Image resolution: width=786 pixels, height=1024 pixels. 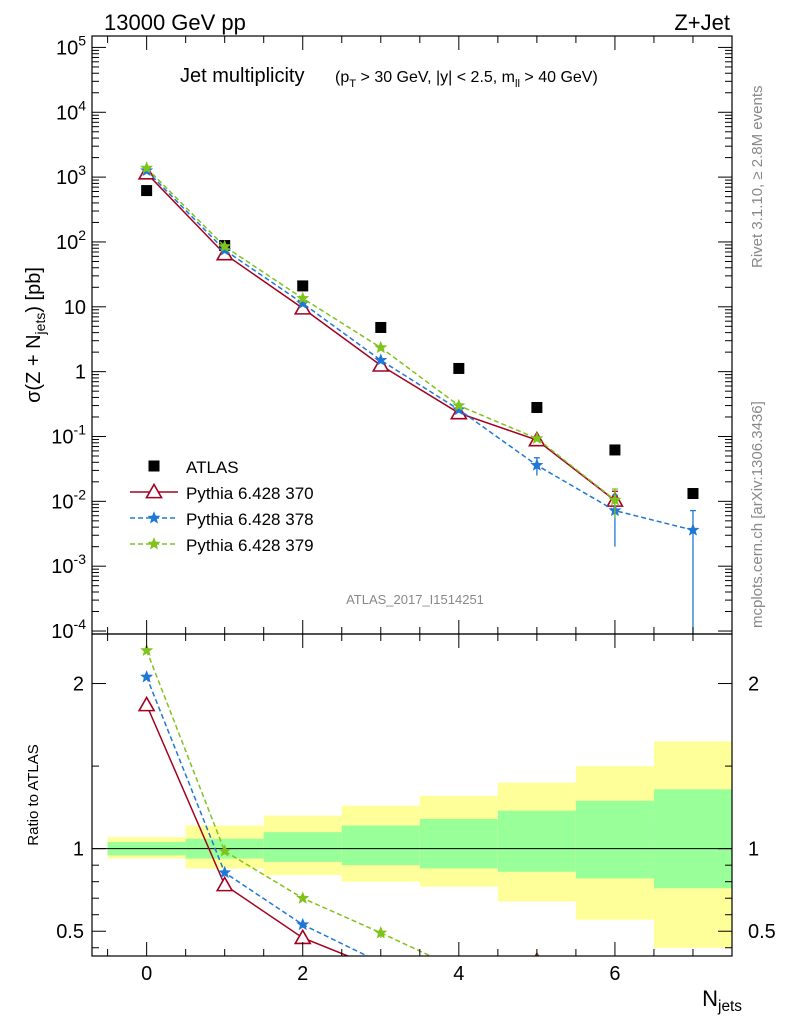 I want to click on legend-item: Pythia 6.428 379, so click(x=222, y=545).